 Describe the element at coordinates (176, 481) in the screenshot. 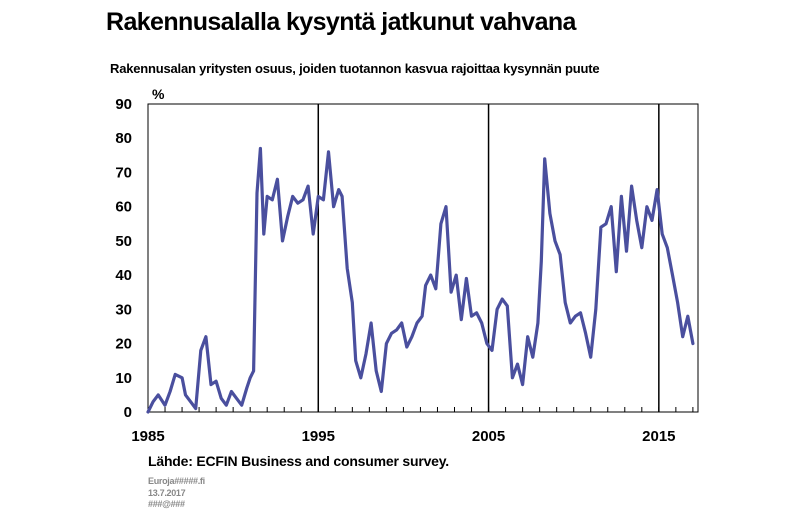

I see `meta-line-1: Euroja#####.fi` at that location.